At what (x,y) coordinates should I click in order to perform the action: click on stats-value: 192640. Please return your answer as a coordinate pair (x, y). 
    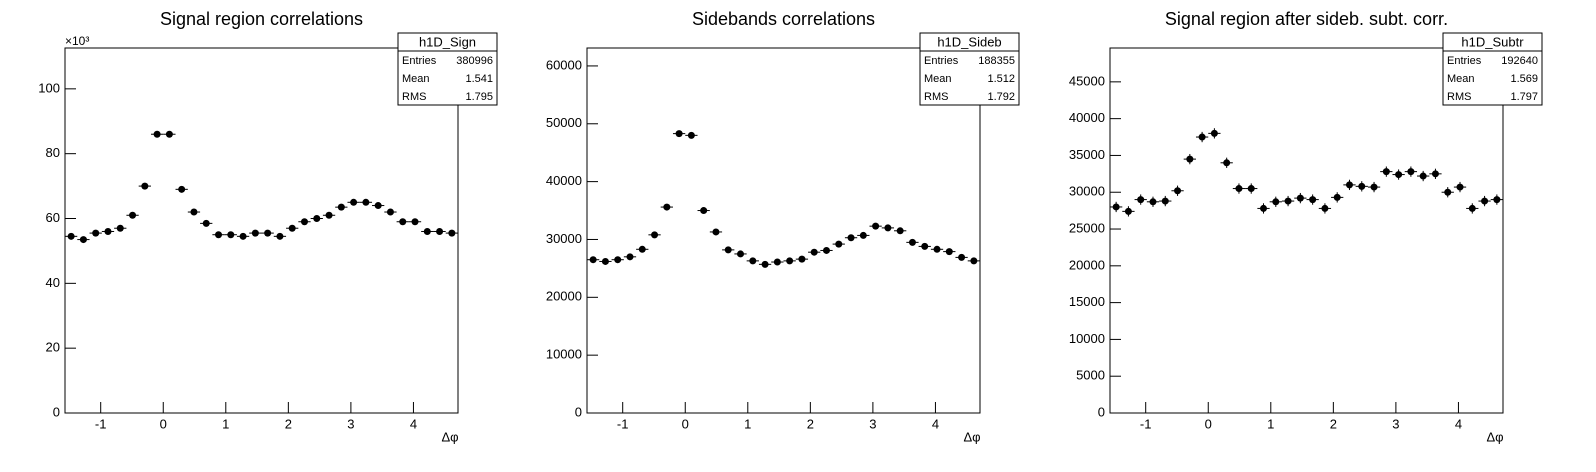
    Looking at the image, I should click on (1519, 61).